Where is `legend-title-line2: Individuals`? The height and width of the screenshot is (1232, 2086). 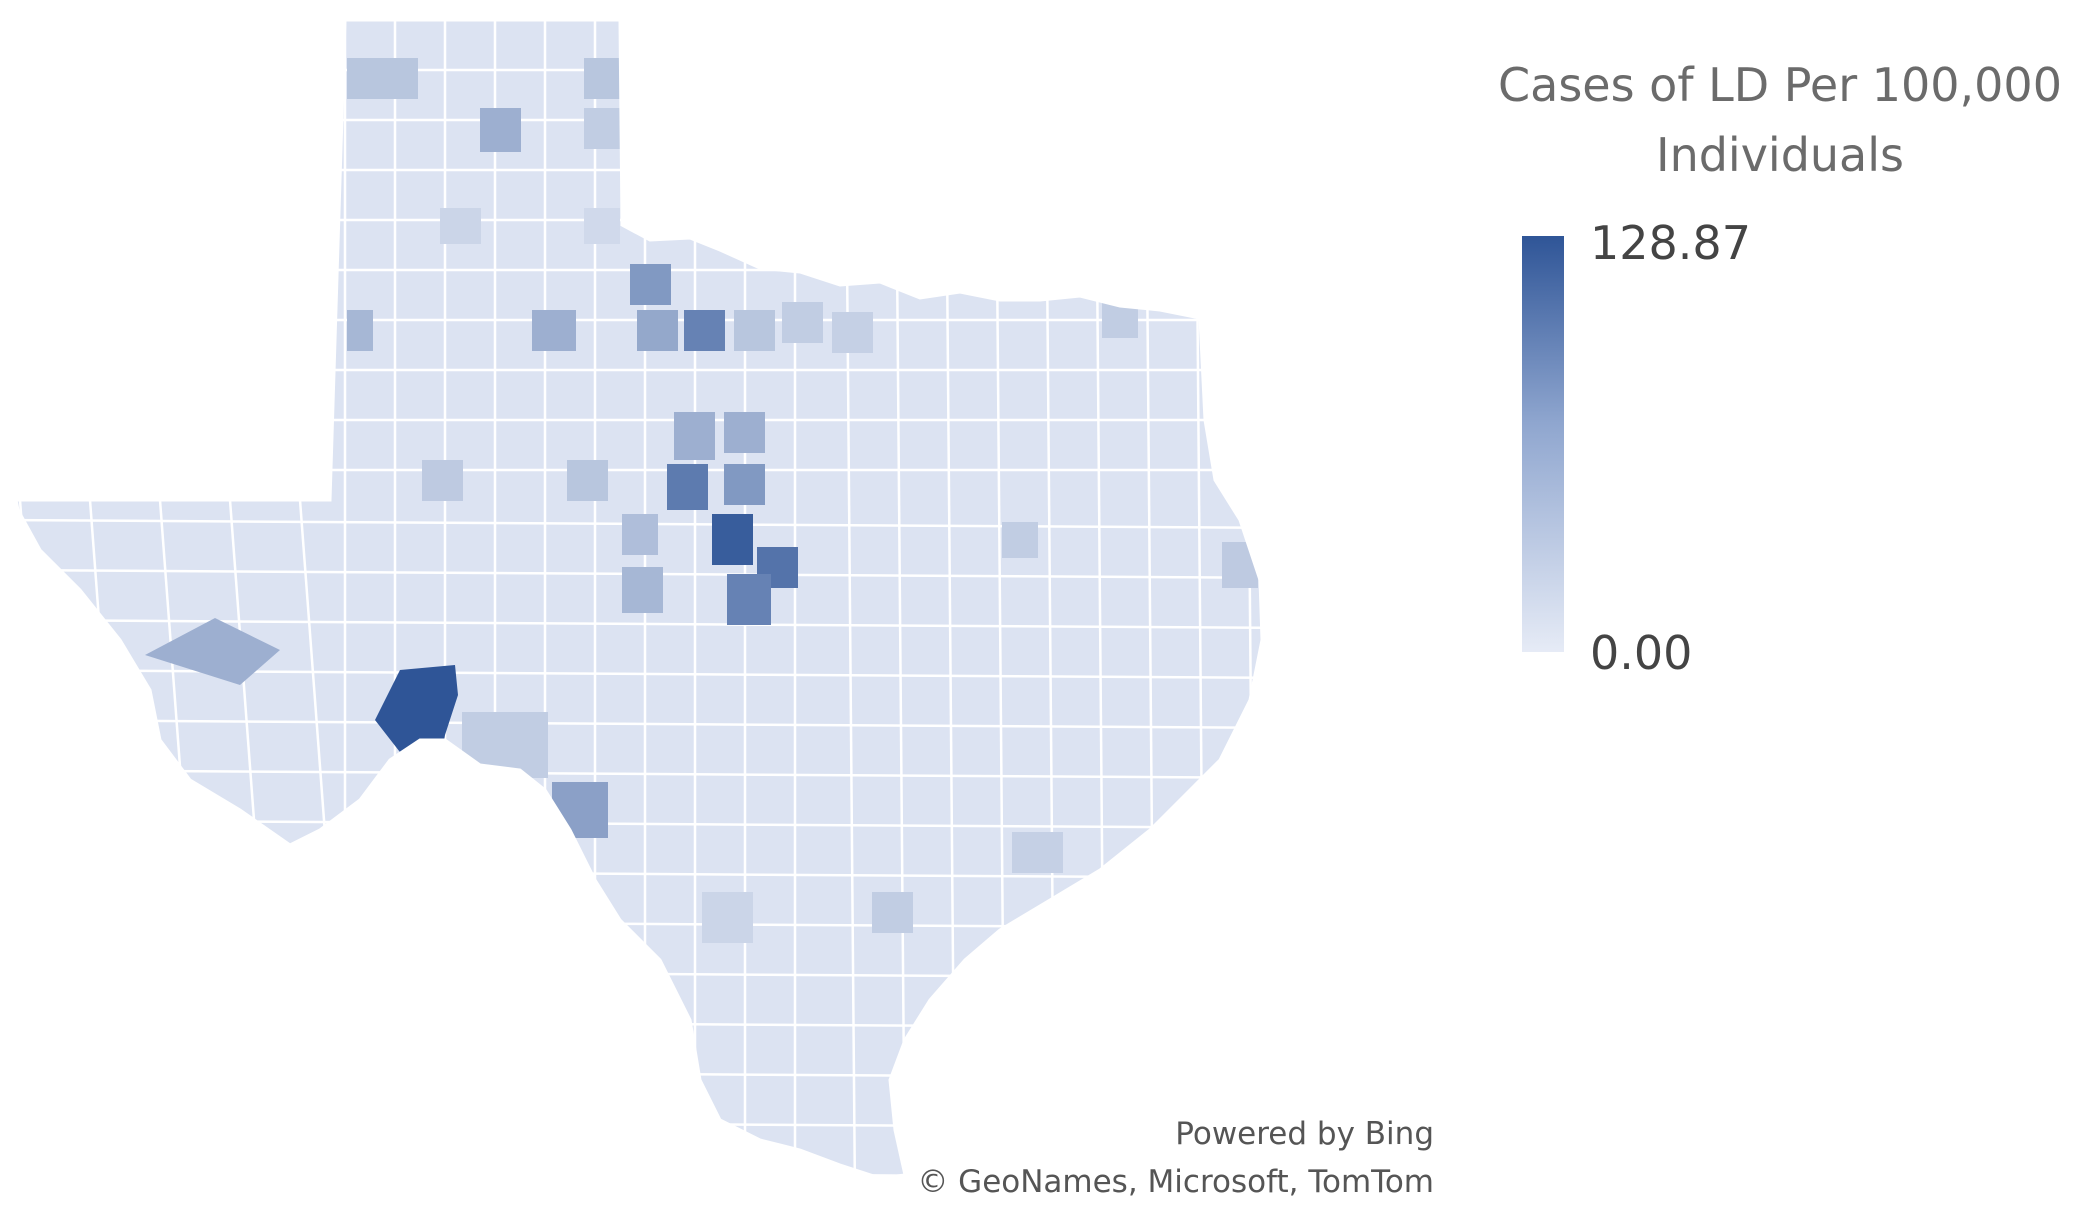 legend-title-line2: Individuals is located at coordinates (1780, 155).